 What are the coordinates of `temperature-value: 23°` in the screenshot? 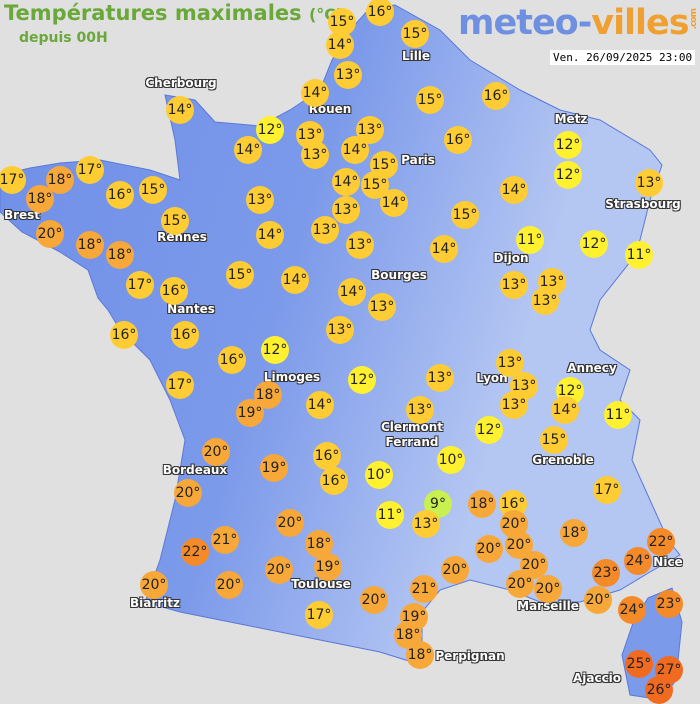 It's located at (606, 573).